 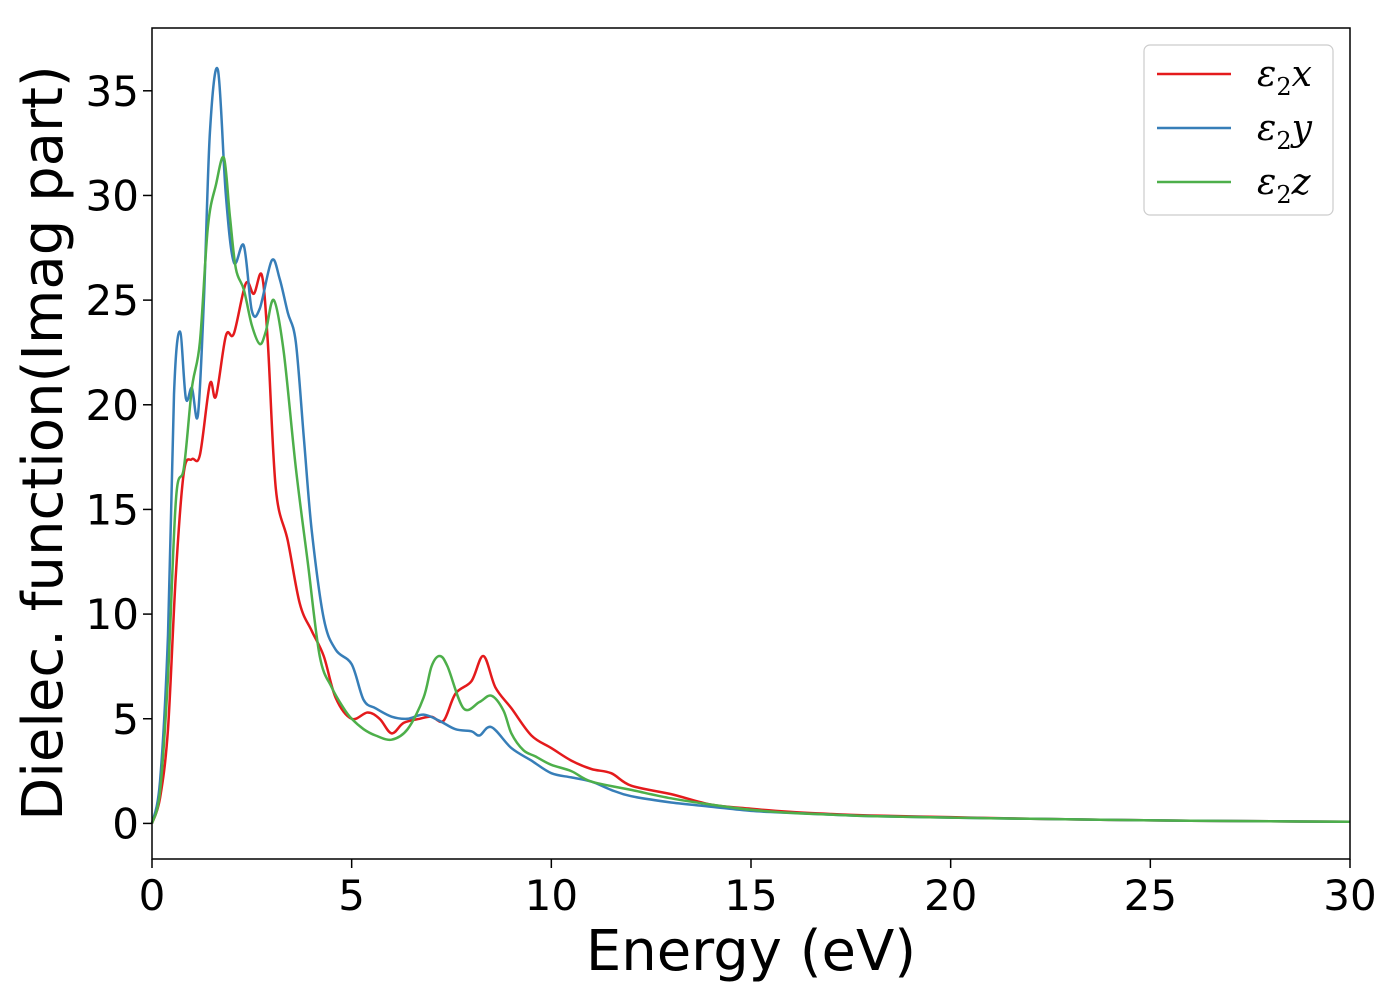 What do you see at coordinates (125, 823) in the screenshot?
I see `y-tick-label: 0` at bounding box center [125, 823].